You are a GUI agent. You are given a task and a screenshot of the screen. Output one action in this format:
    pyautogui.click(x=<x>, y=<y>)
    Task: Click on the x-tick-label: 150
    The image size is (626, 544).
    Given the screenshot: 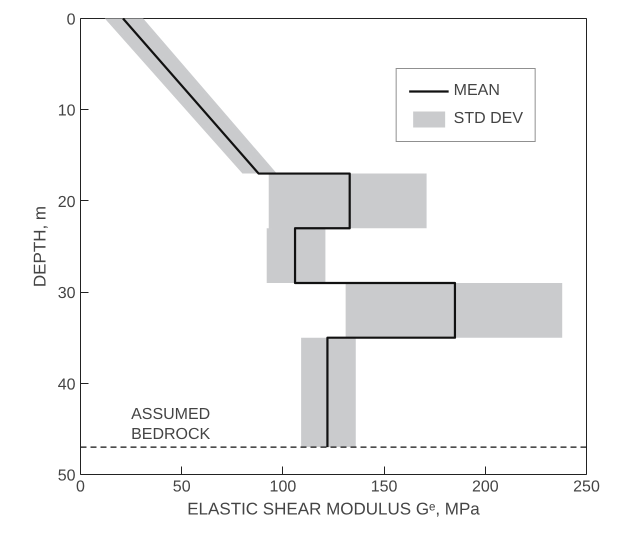 What is the action you would take?
    pyautogui.click(x=384, y=487)
    